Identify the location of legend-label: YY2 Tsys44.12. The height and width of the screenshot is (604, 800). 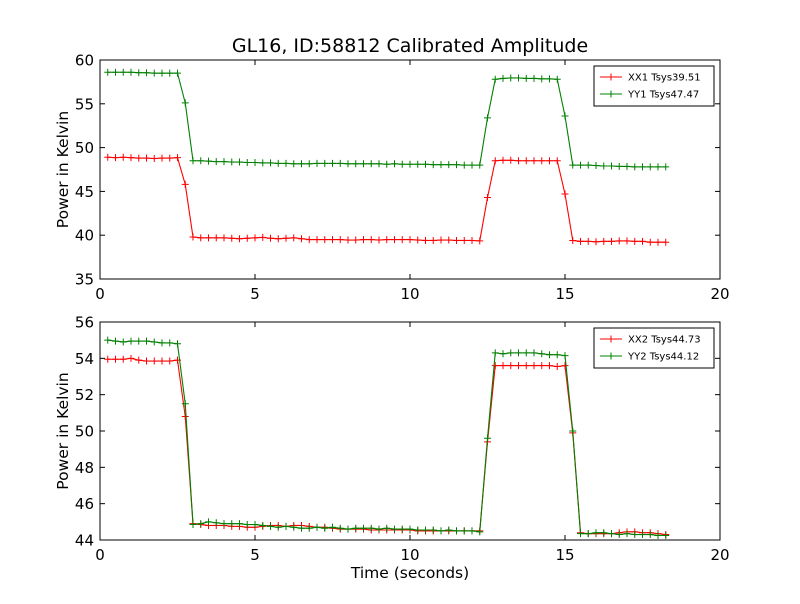
(663, 357).